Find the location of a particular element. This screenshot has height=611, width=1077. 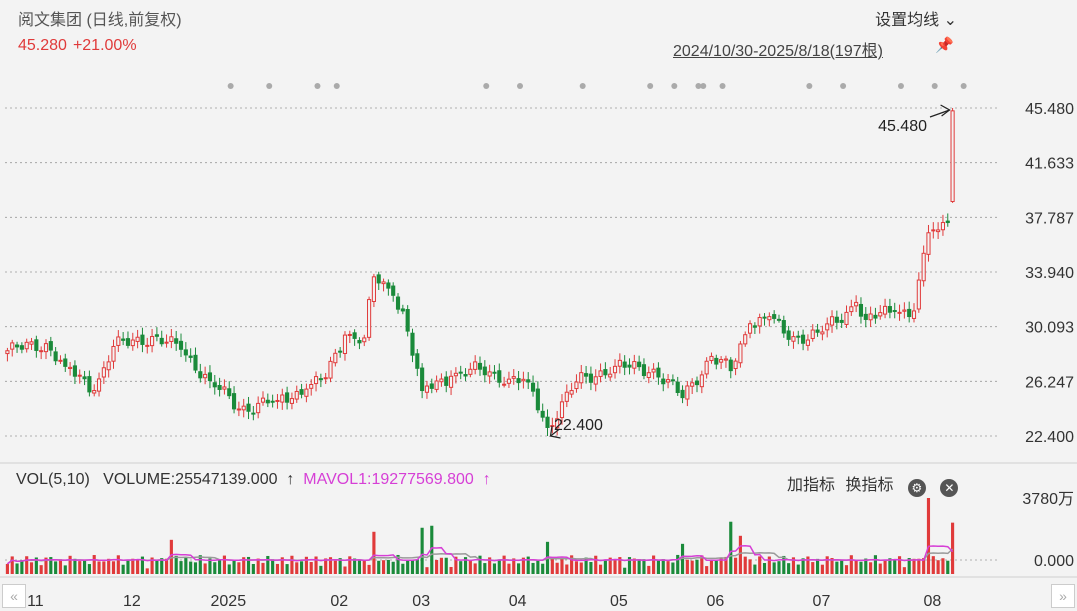

close-icon: ✕ is located at coordinates (949, 488).